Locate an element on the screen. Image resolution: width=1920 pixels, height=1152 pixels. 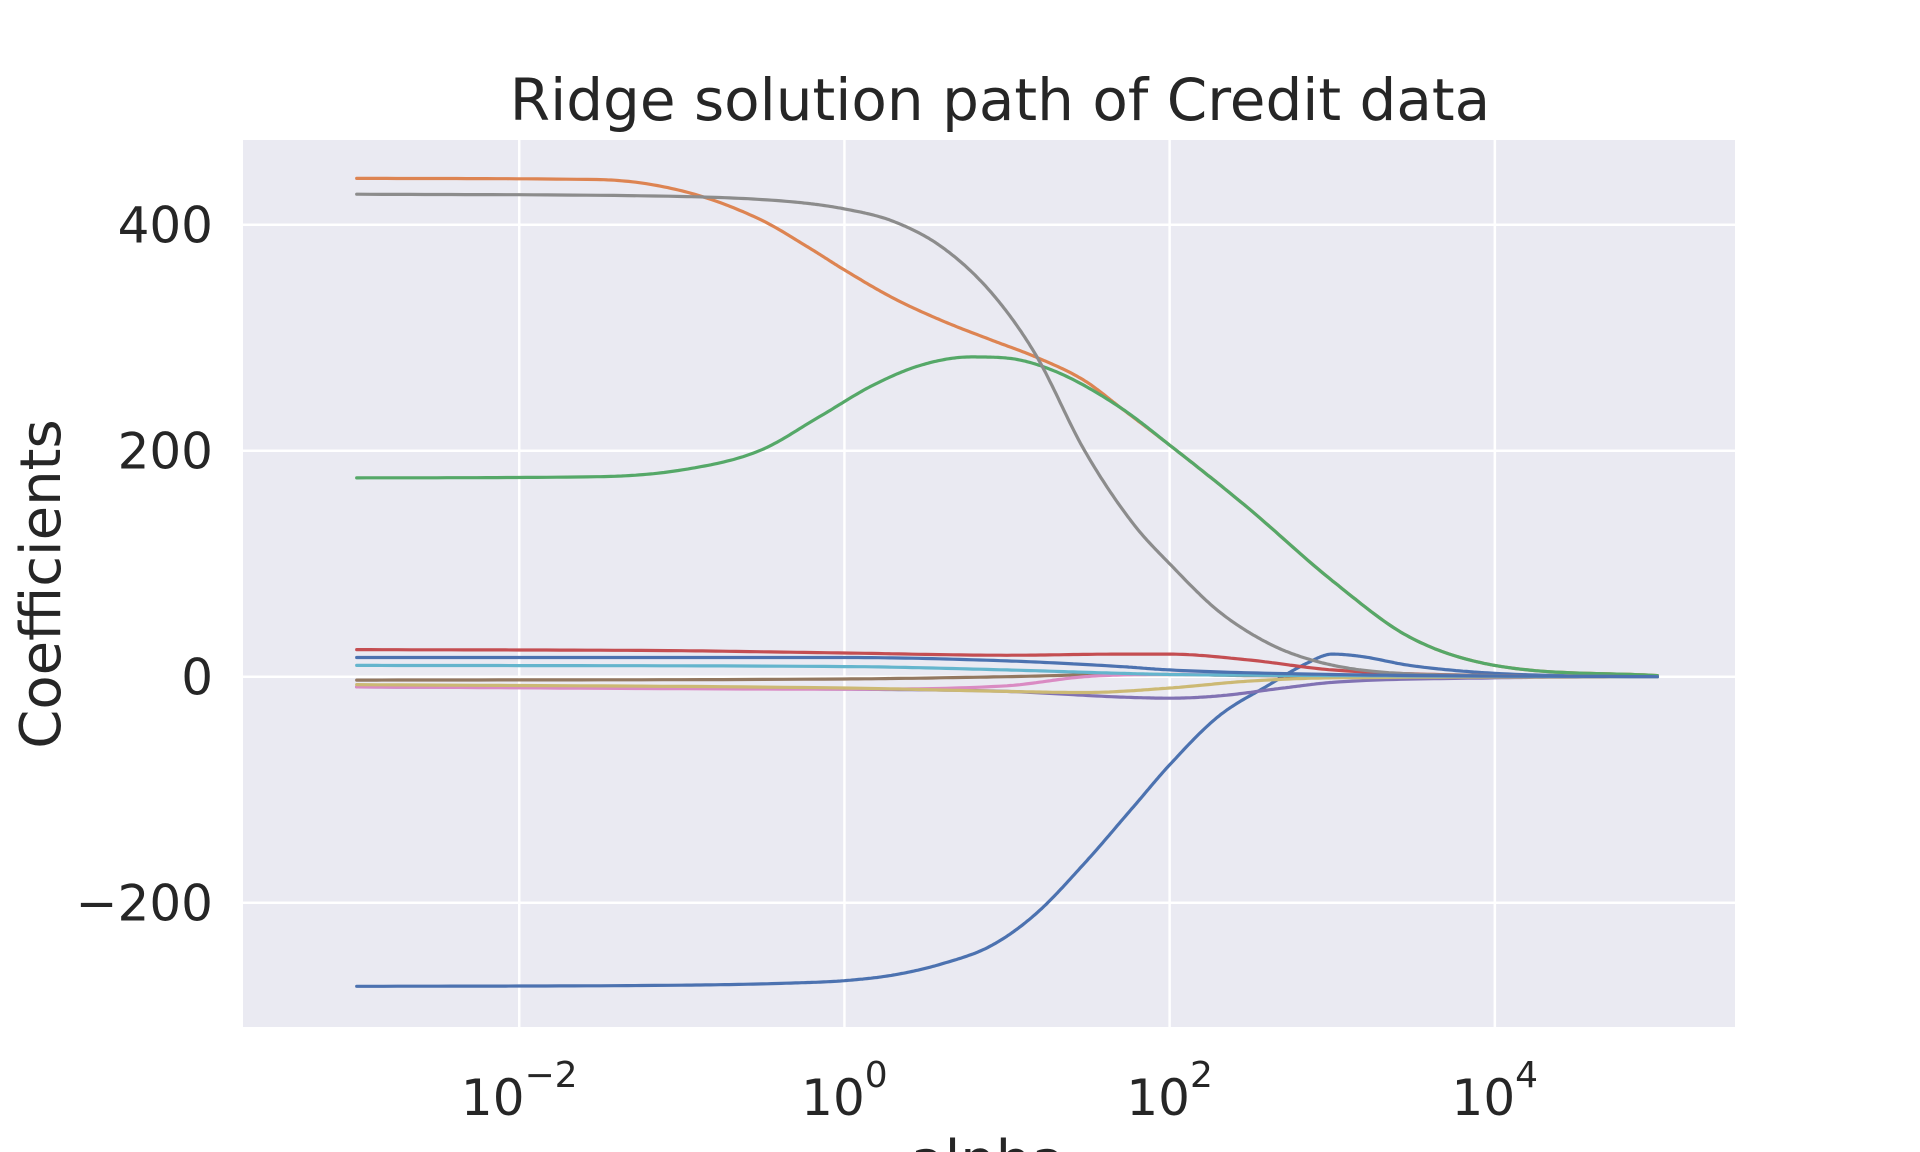
y-tick-label: 0 is located at coordinates (197, 678).